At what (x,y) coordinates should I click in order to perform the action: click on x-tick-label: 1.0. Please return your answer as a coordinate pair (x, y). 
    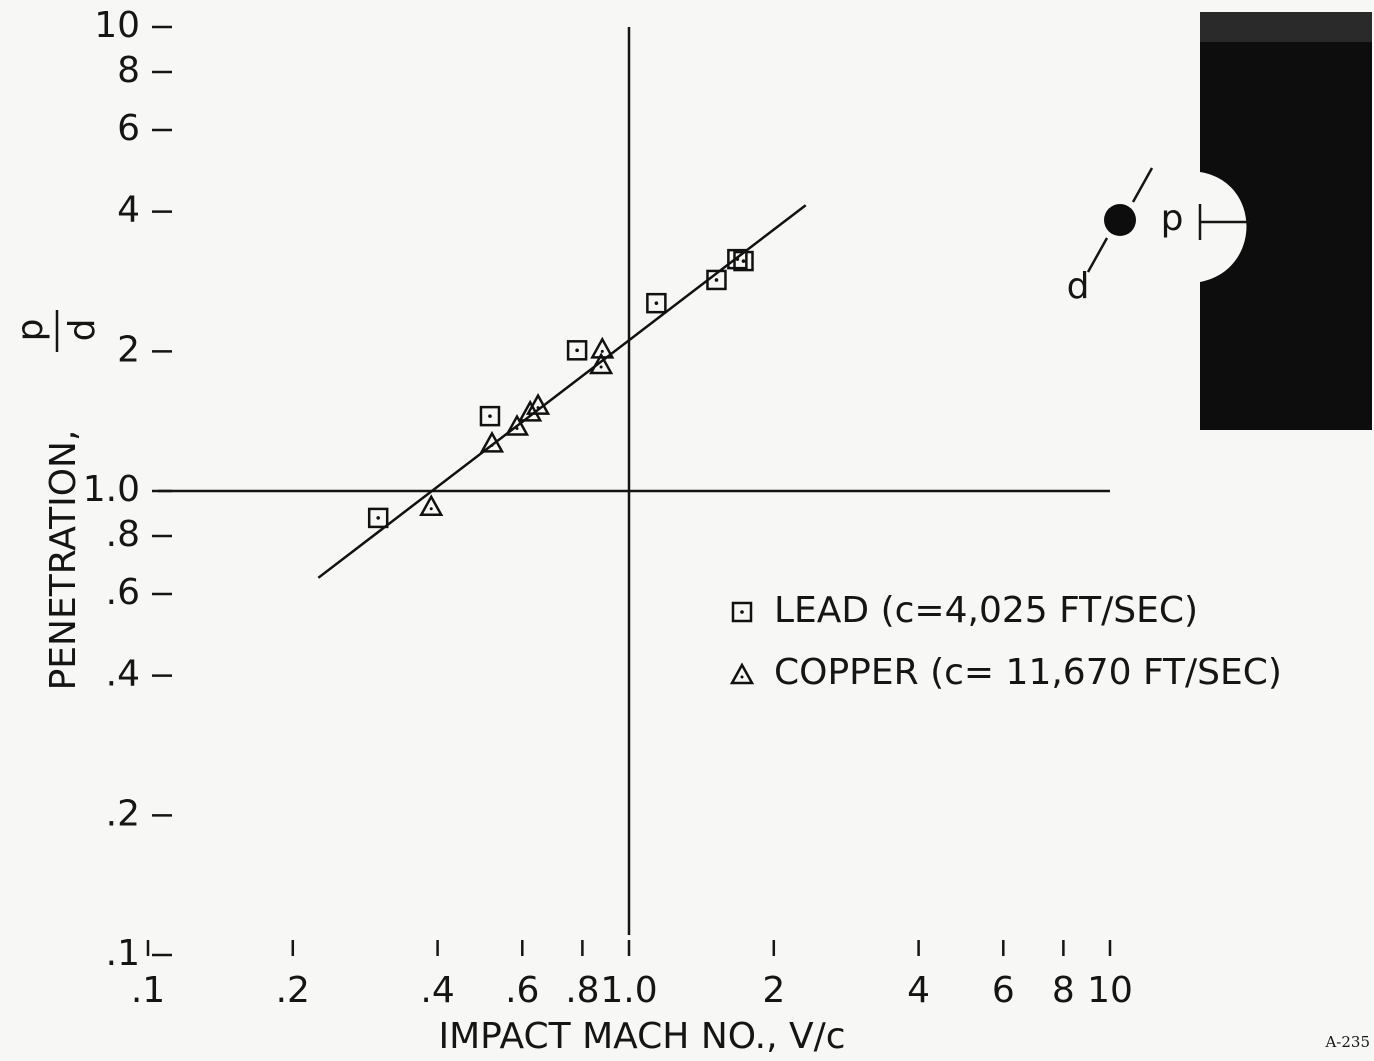
    Looking at the image, I should click on (628, 990).